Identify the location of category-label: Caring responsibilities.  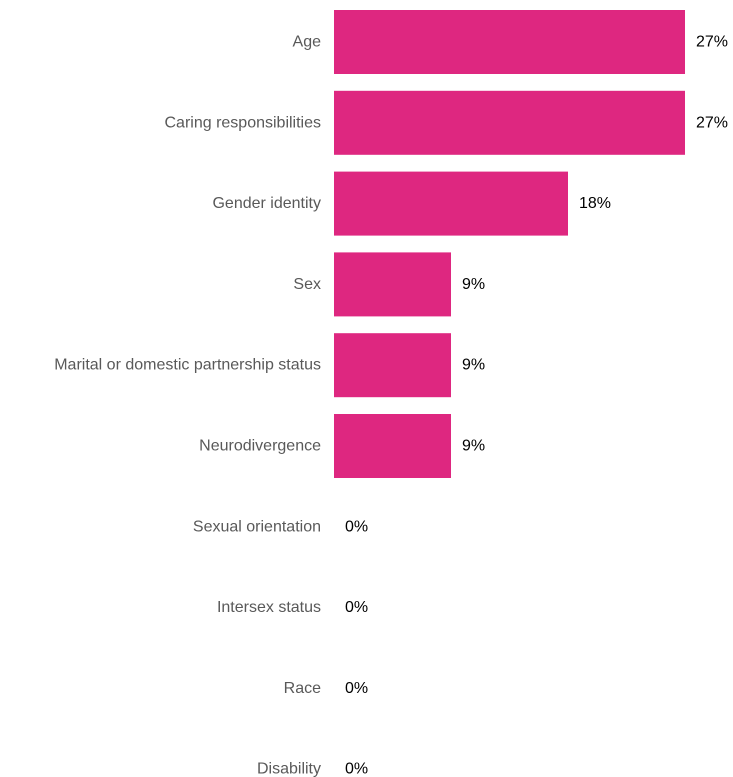
(242, 122).